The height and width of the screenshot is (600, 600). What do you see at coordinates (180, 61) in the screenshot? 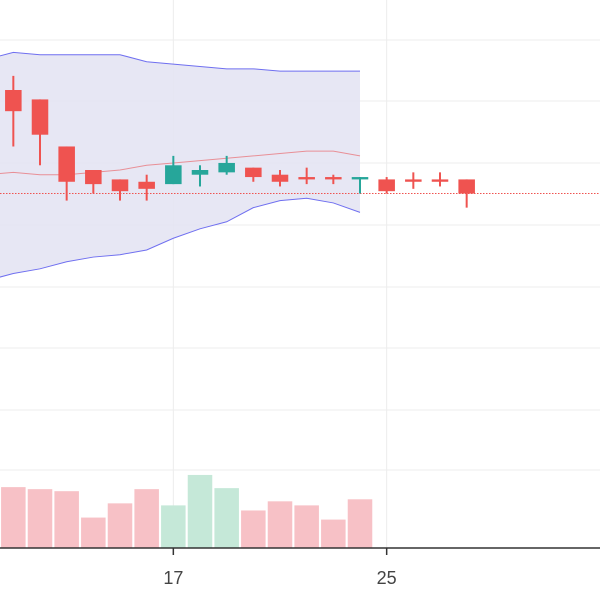
I see `bollinger-upper-line` at bounding box center [180, 61].